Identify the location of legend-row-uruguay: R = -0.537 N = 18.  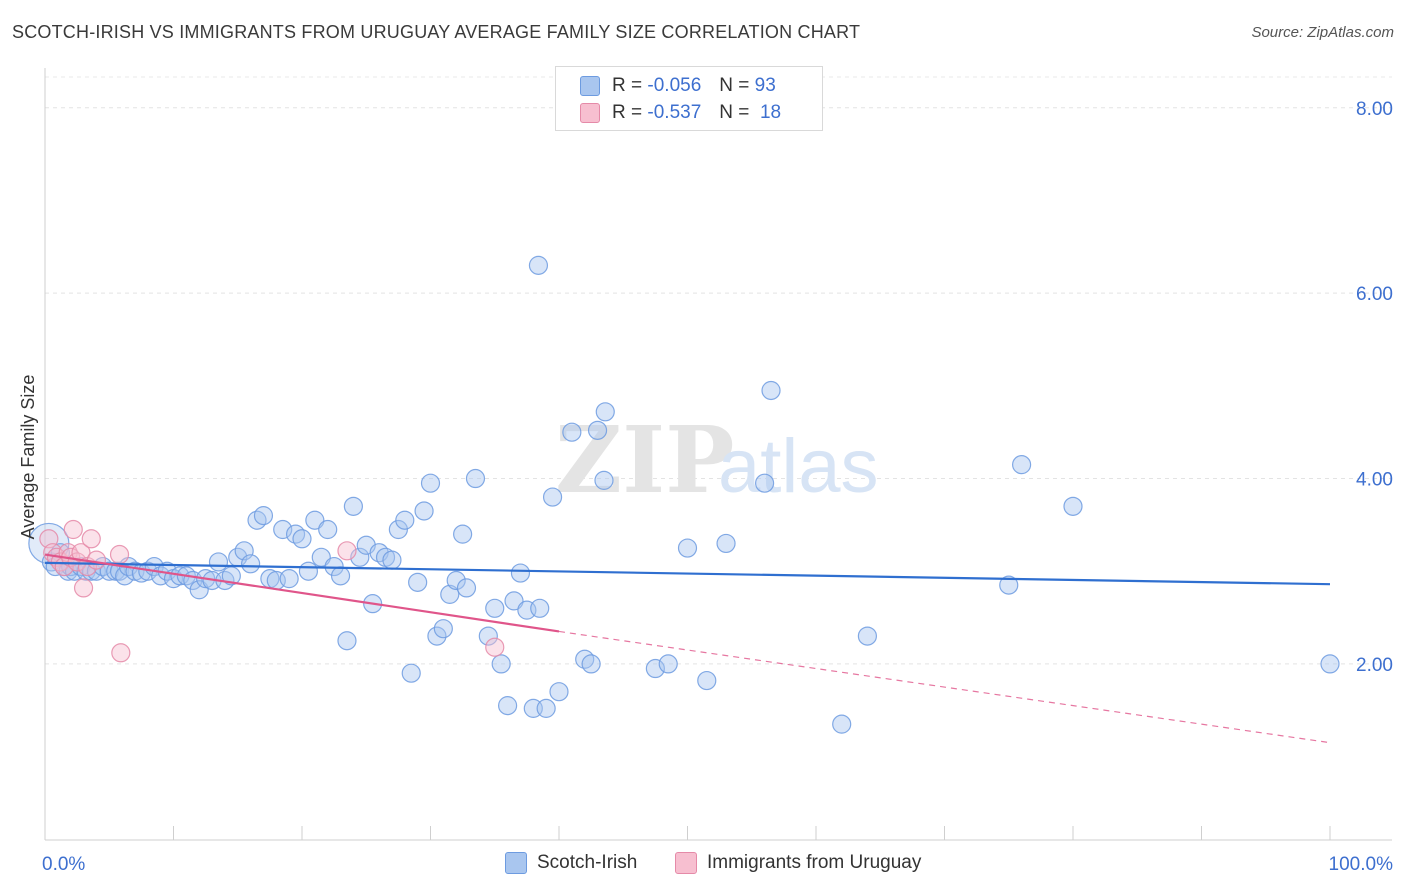
(680, 113).